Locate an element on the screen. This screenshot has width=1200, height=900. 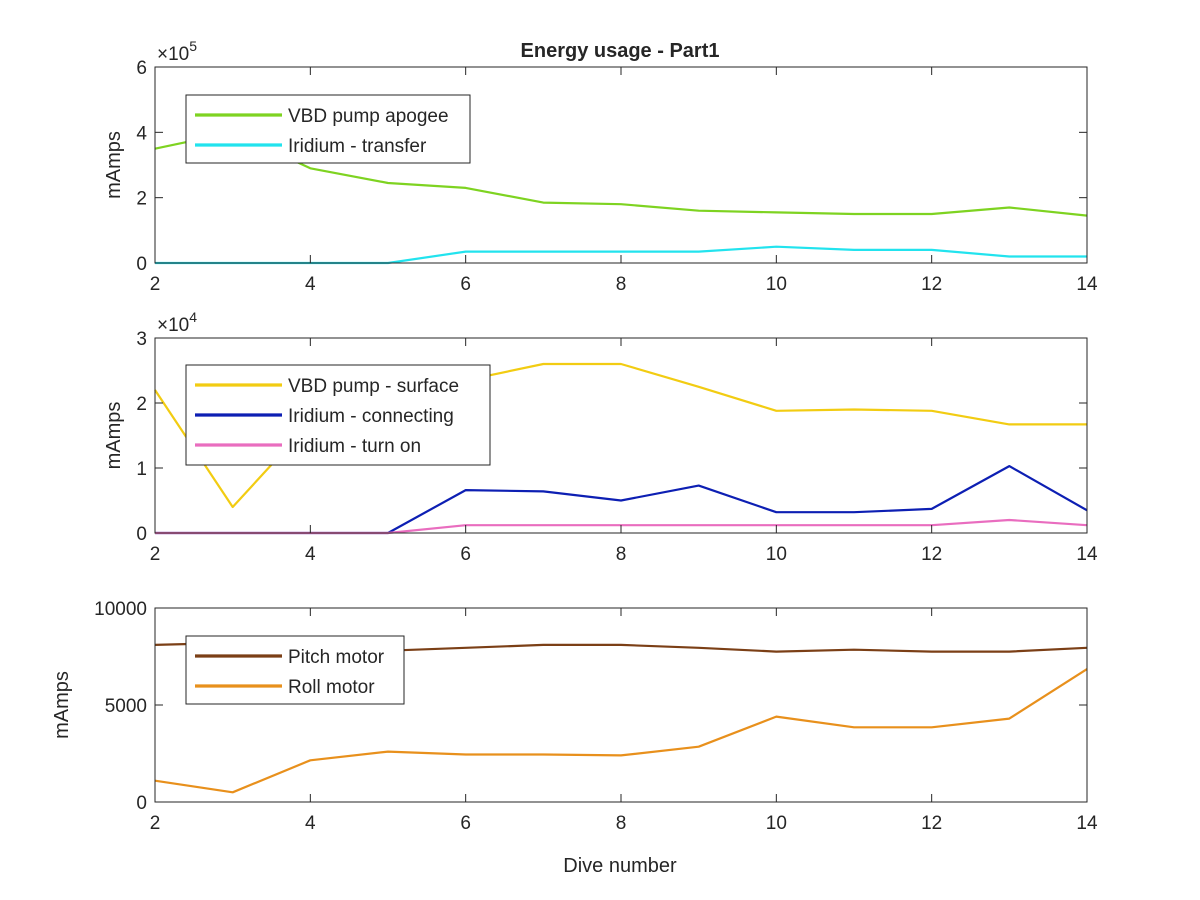
subplot-3-legend: Pitch motor Roll motor is located at coordinates (295, 670).